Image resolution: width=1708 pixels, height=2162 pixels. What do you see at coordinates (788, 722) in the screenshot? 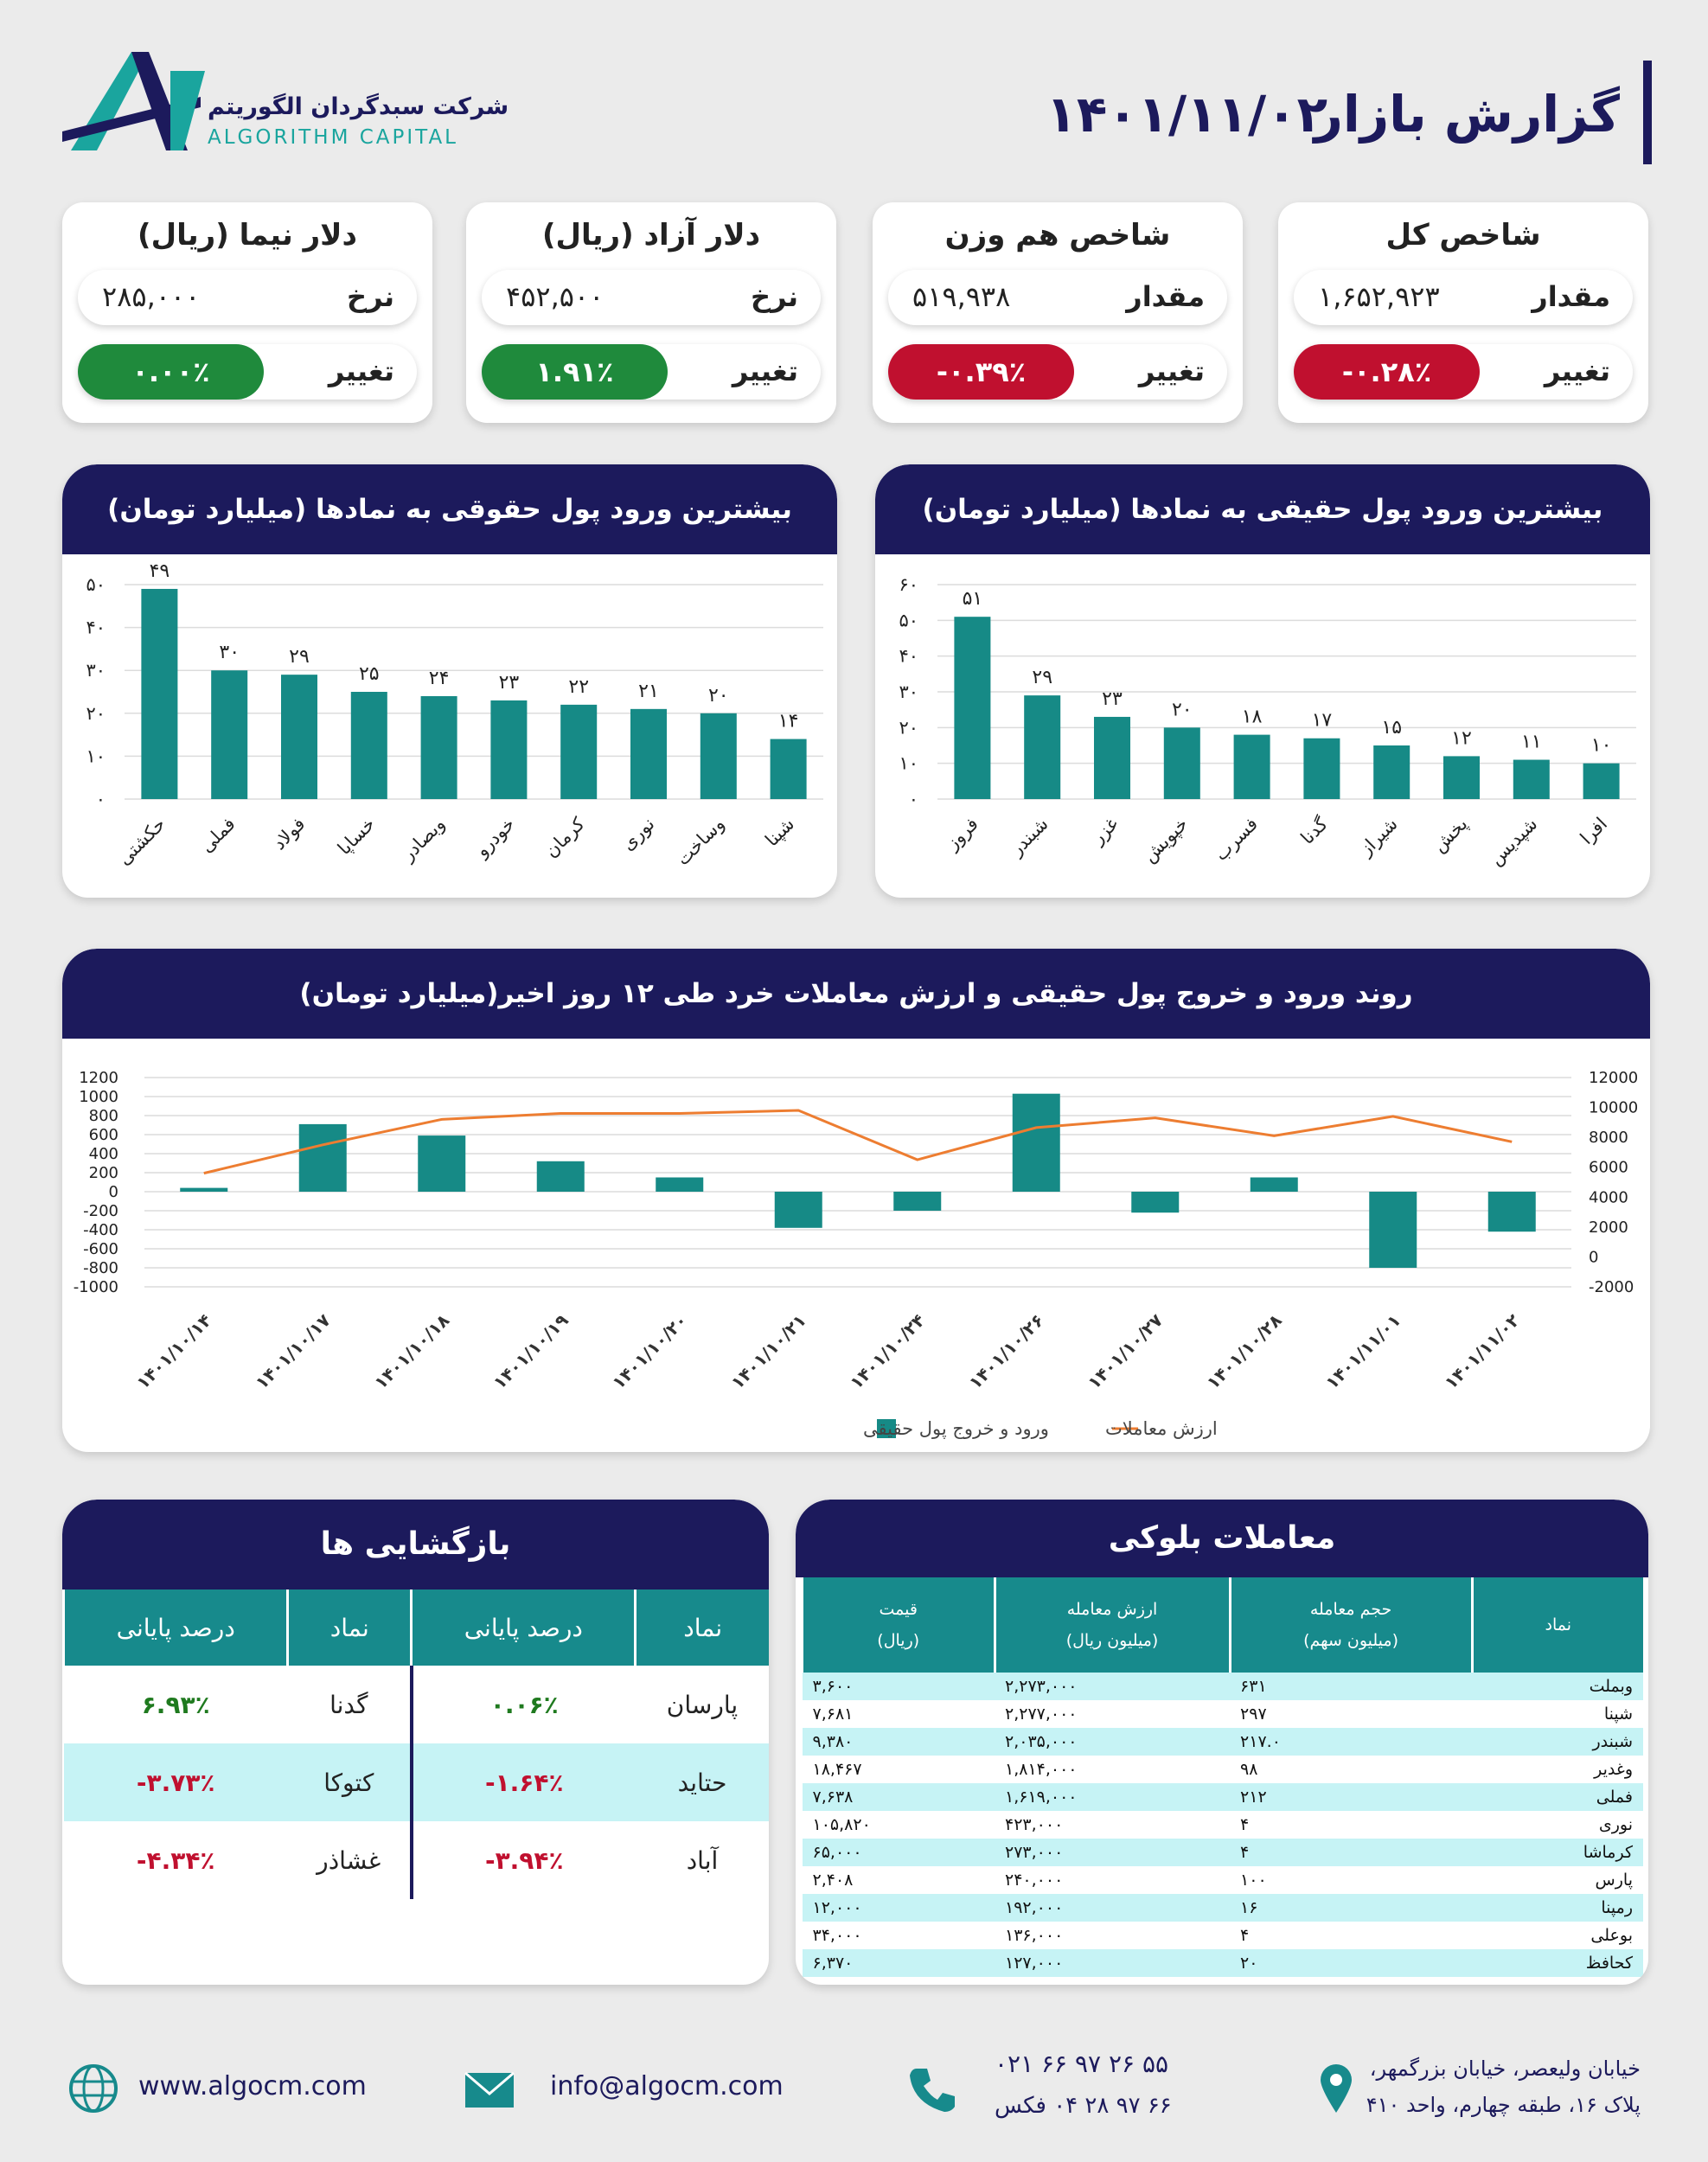
I see `value-label: ۱۴` at bounding box center [788, 722].